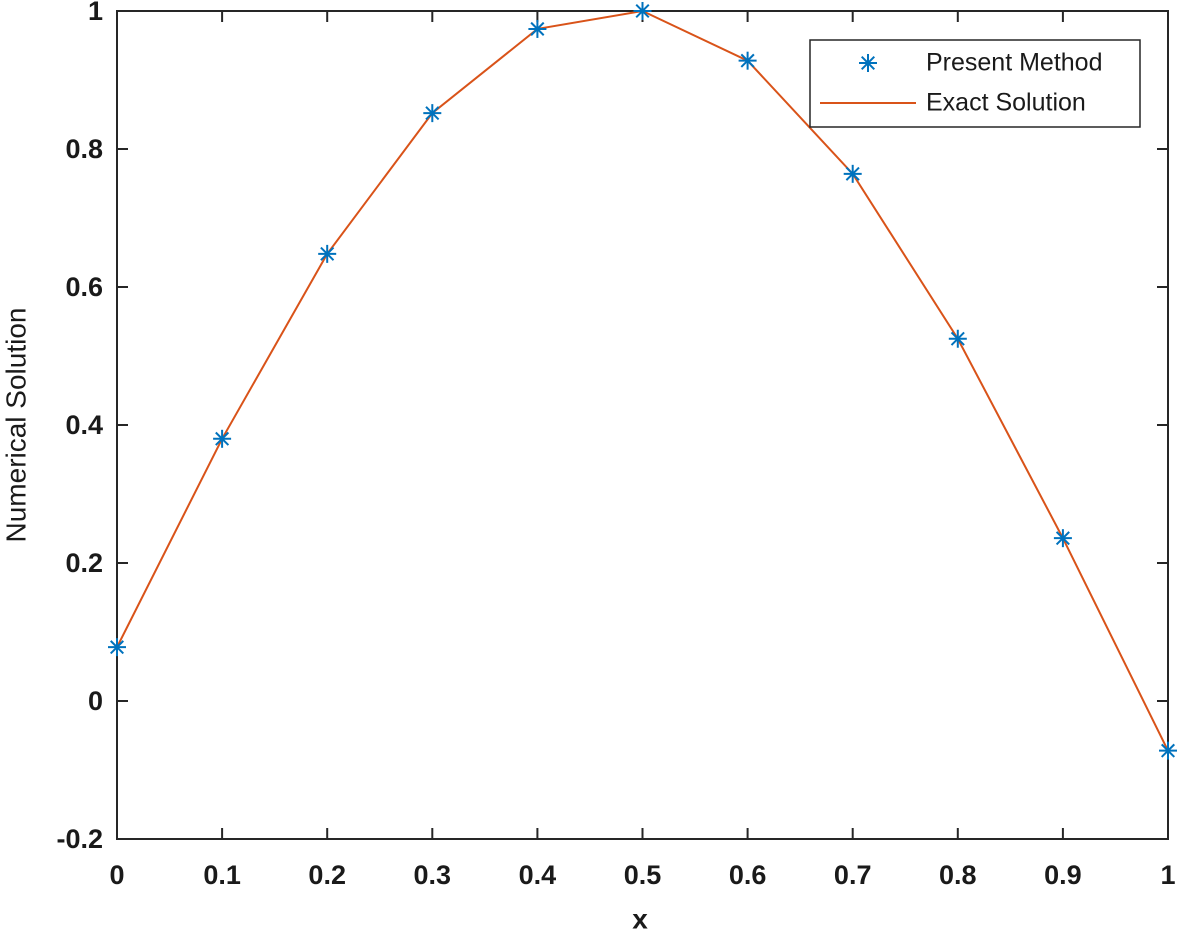  What do you see at coordinates (84, 149) in the screenshot?
I see `y-tick-label: 0.8` at bounding box center [84, 149].